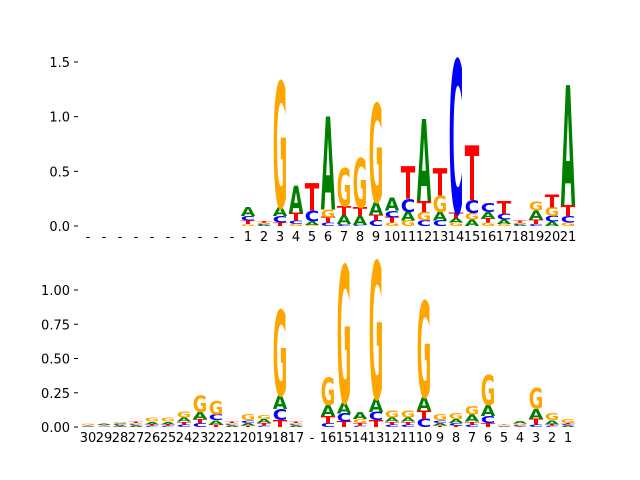 Image resolution: width=640 pixels, height=480 pixels. I want to click on x-tick-label: 13, so click(440, 237).